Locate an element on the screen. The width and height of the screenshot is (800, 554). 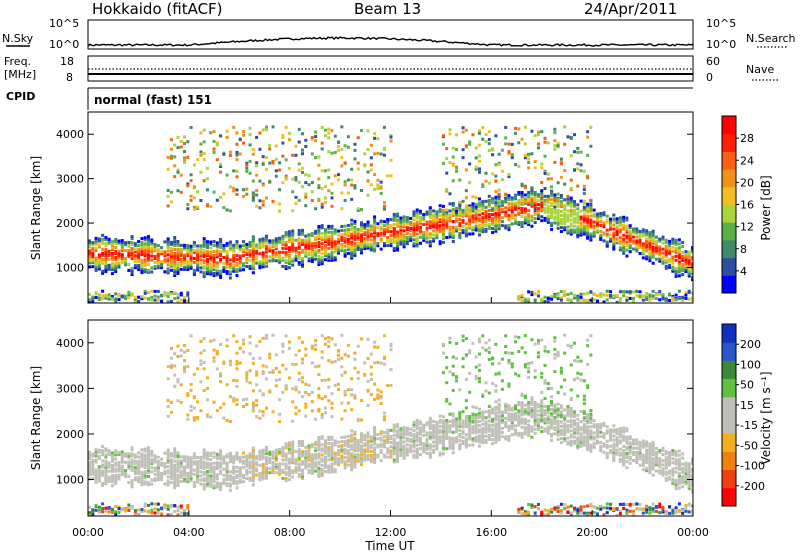
colorbar-segment is located at coordinates (729, 266).